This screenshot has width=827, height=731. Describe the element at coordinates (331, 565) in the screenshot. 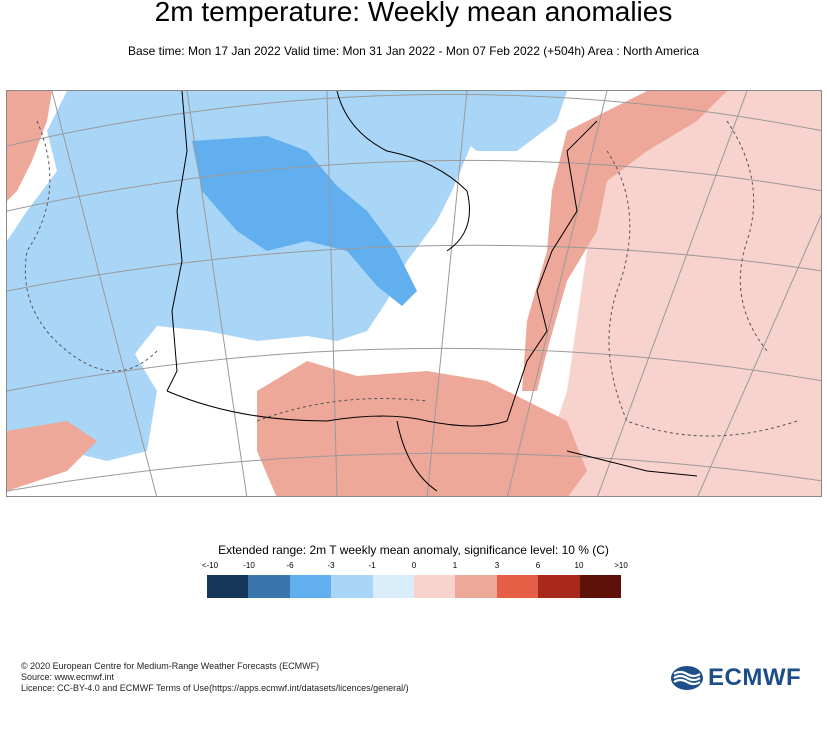

I see `legend-tick: -3` at that location.